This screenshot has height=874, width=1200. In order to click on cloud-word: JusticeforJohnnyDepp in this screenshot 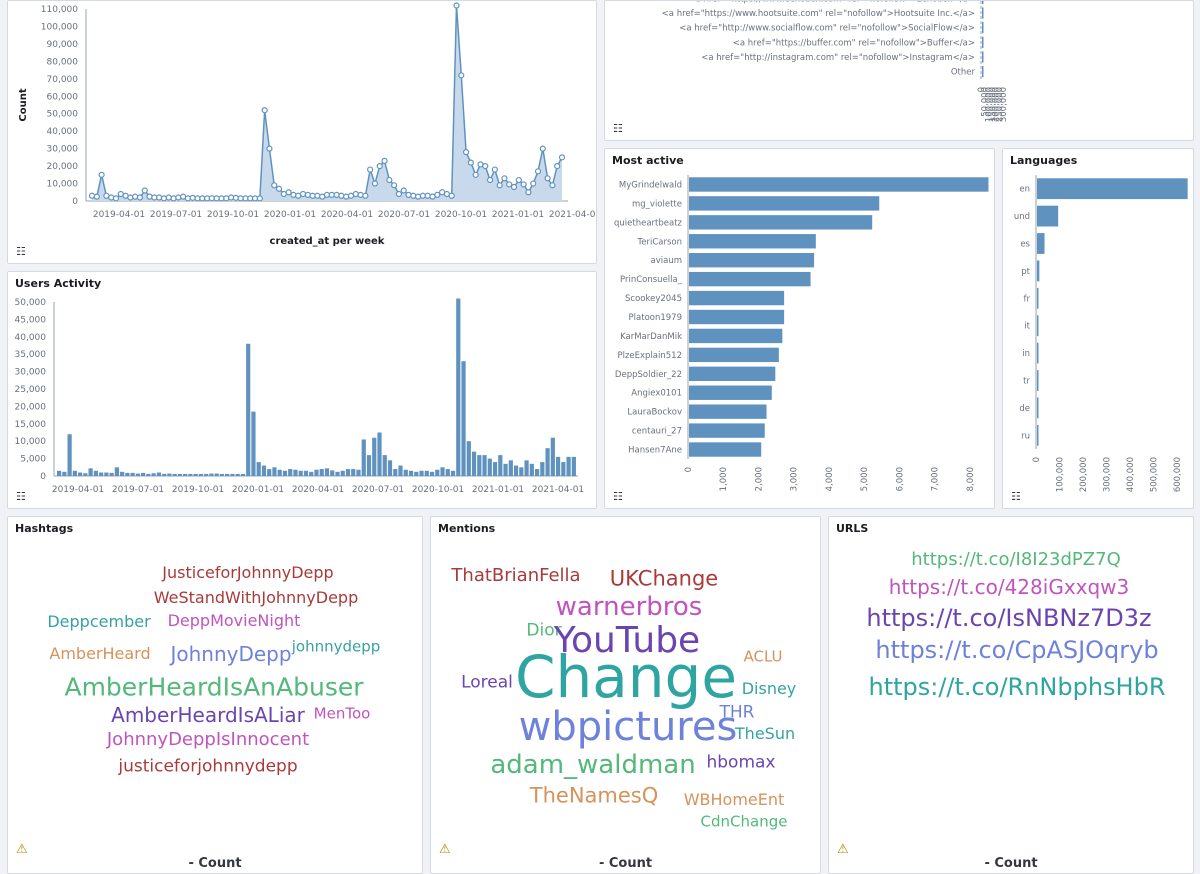, I will do `click(248, 572)`.